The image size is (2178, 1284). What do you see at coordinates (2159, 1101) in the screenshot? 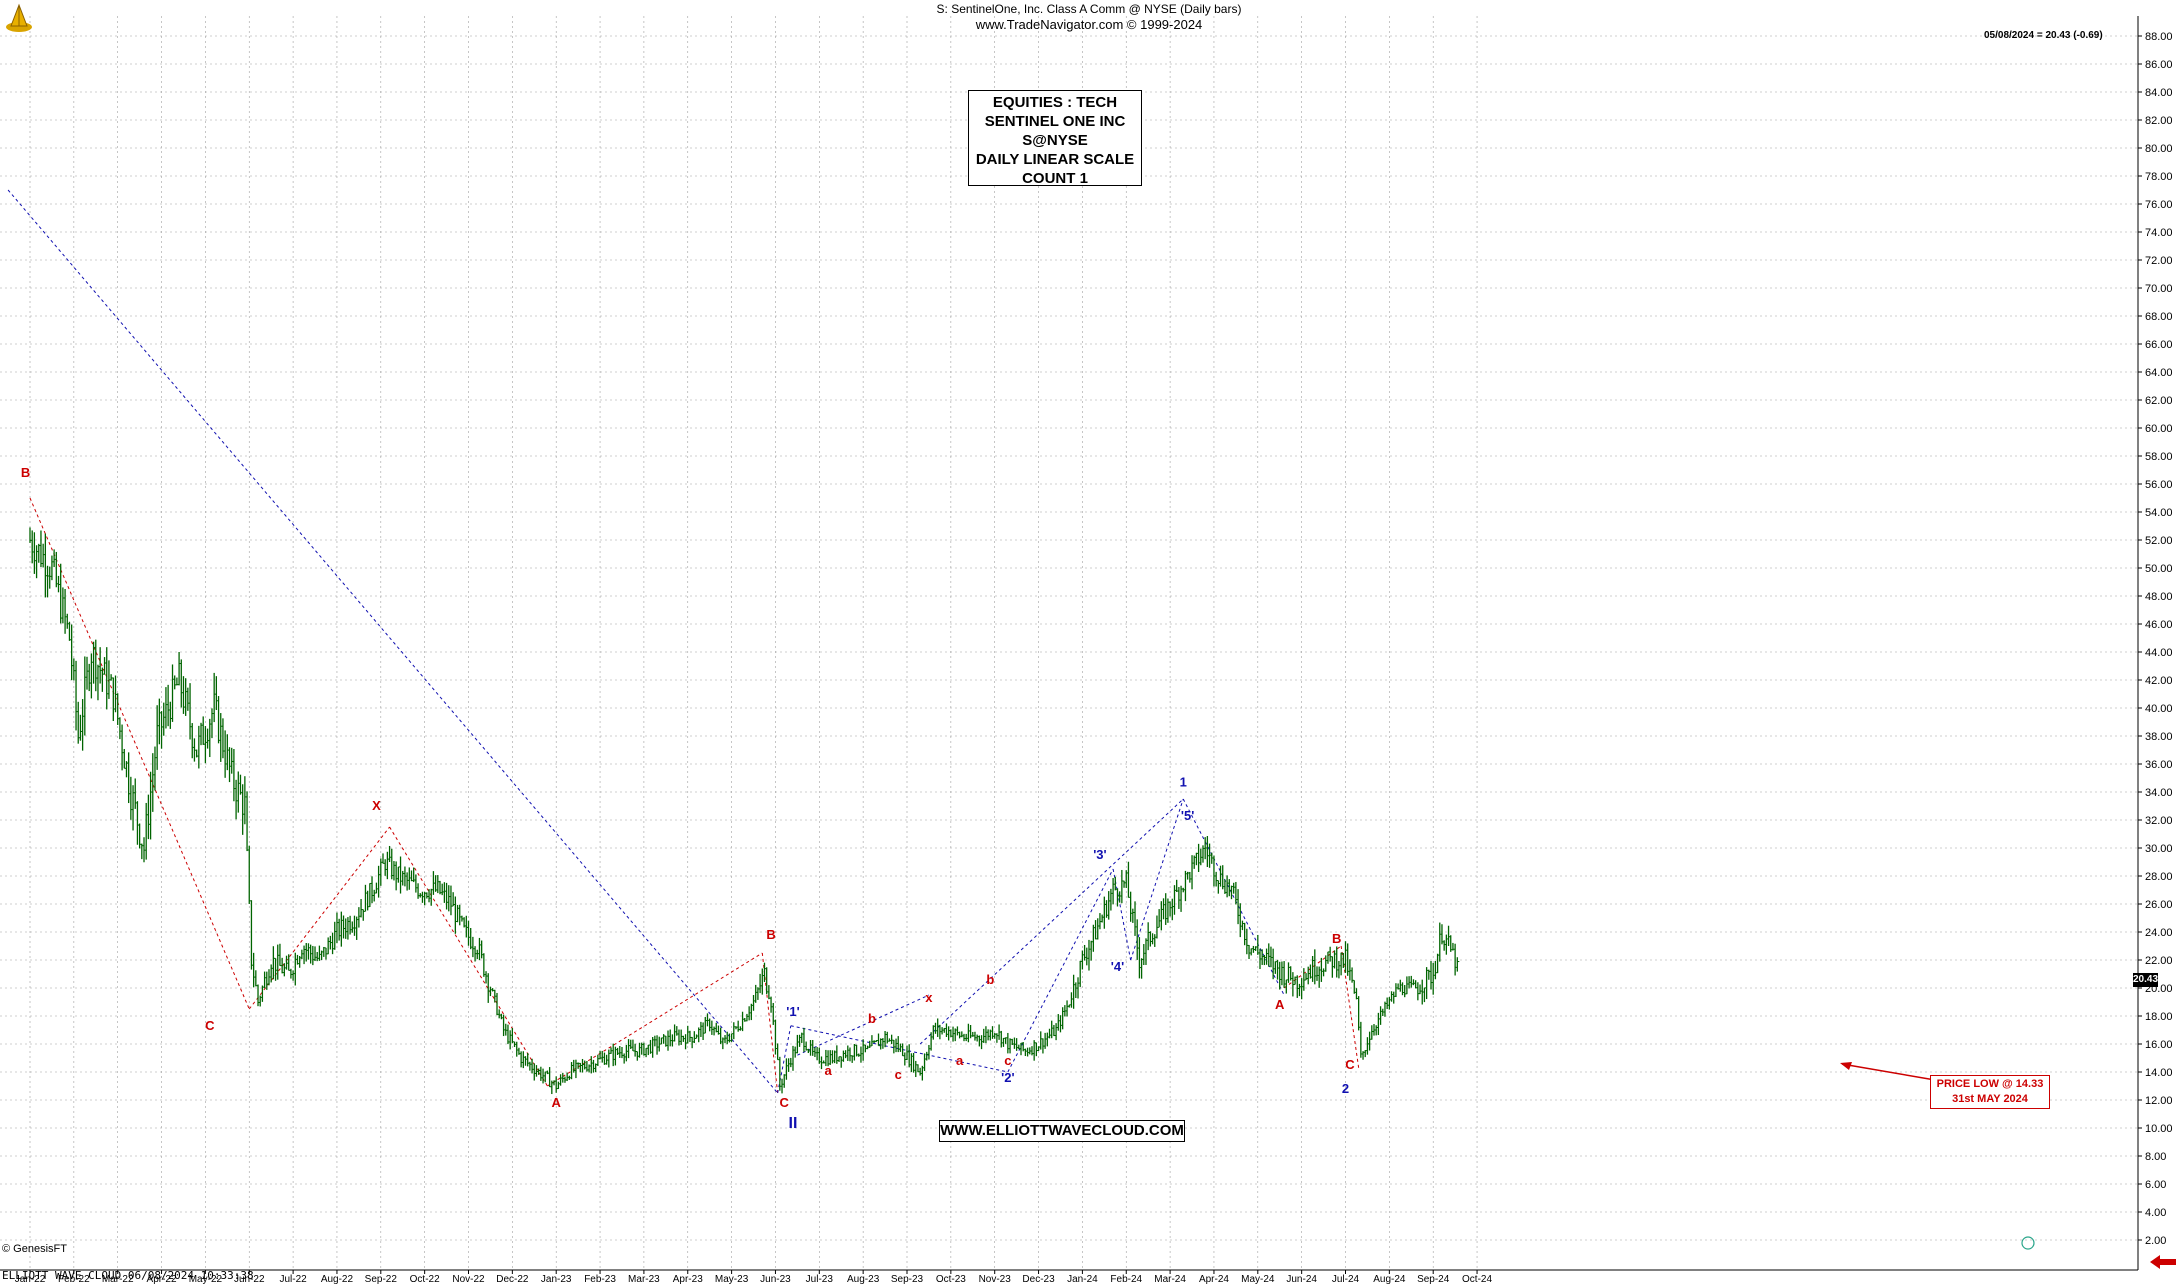
I see `y-tick-label: 12.00` at bounding box center [2159, 1101].